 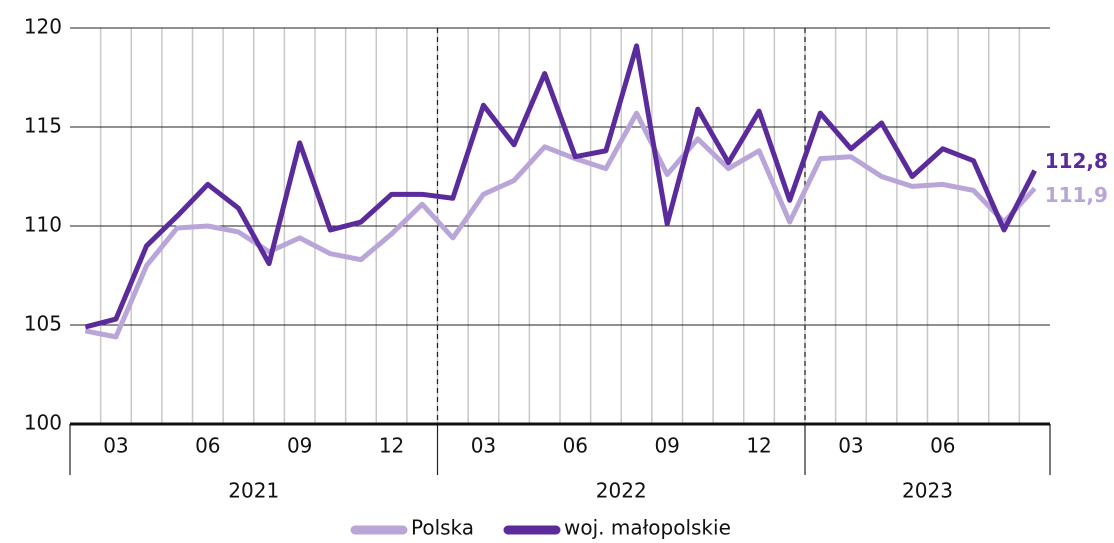 I want to click on legend-label: Polska, so click(x=442, y=528).